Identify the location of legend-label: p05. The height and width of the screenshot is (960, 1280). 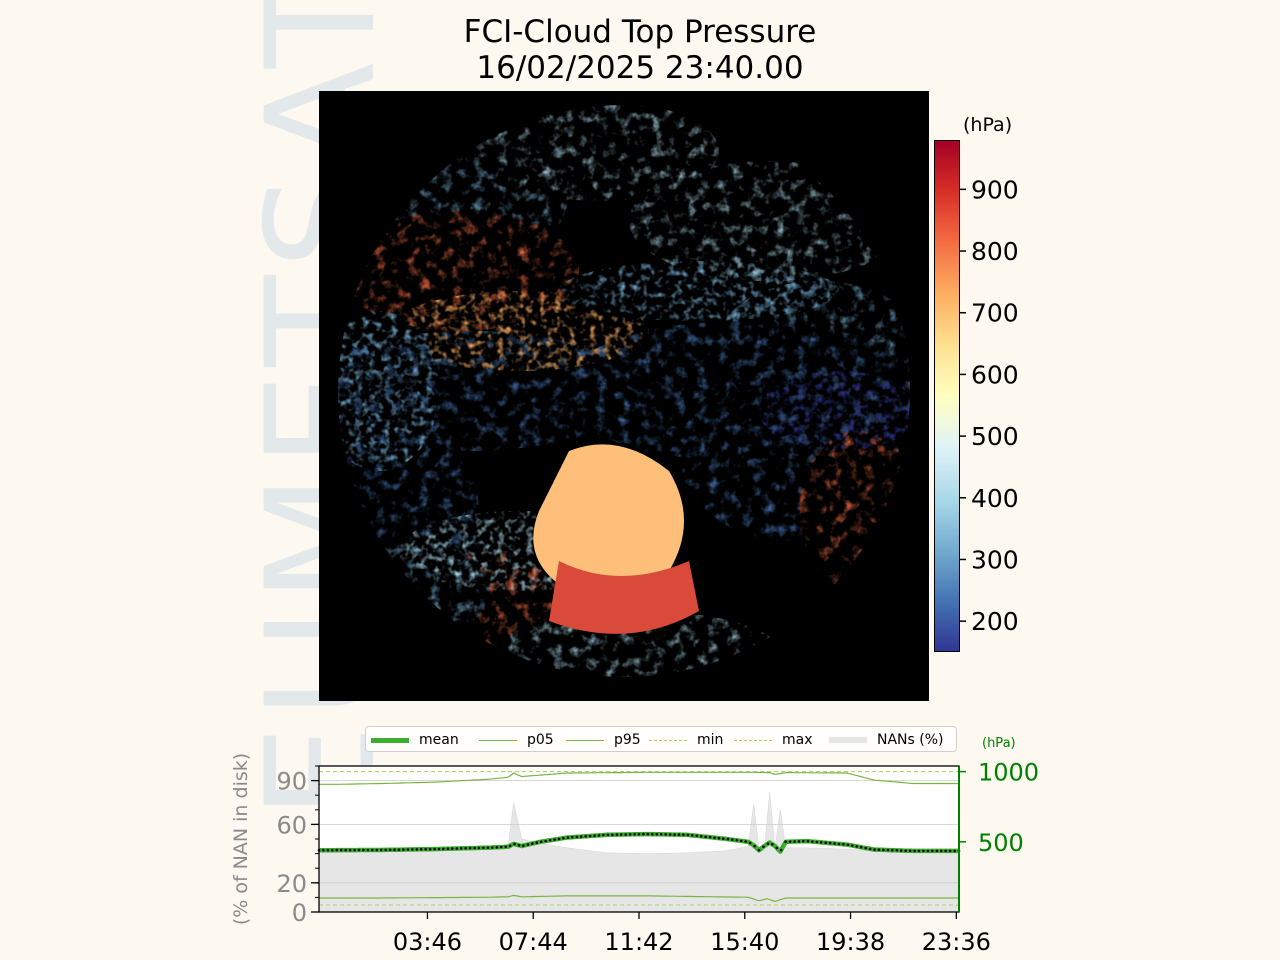
(540, 740).